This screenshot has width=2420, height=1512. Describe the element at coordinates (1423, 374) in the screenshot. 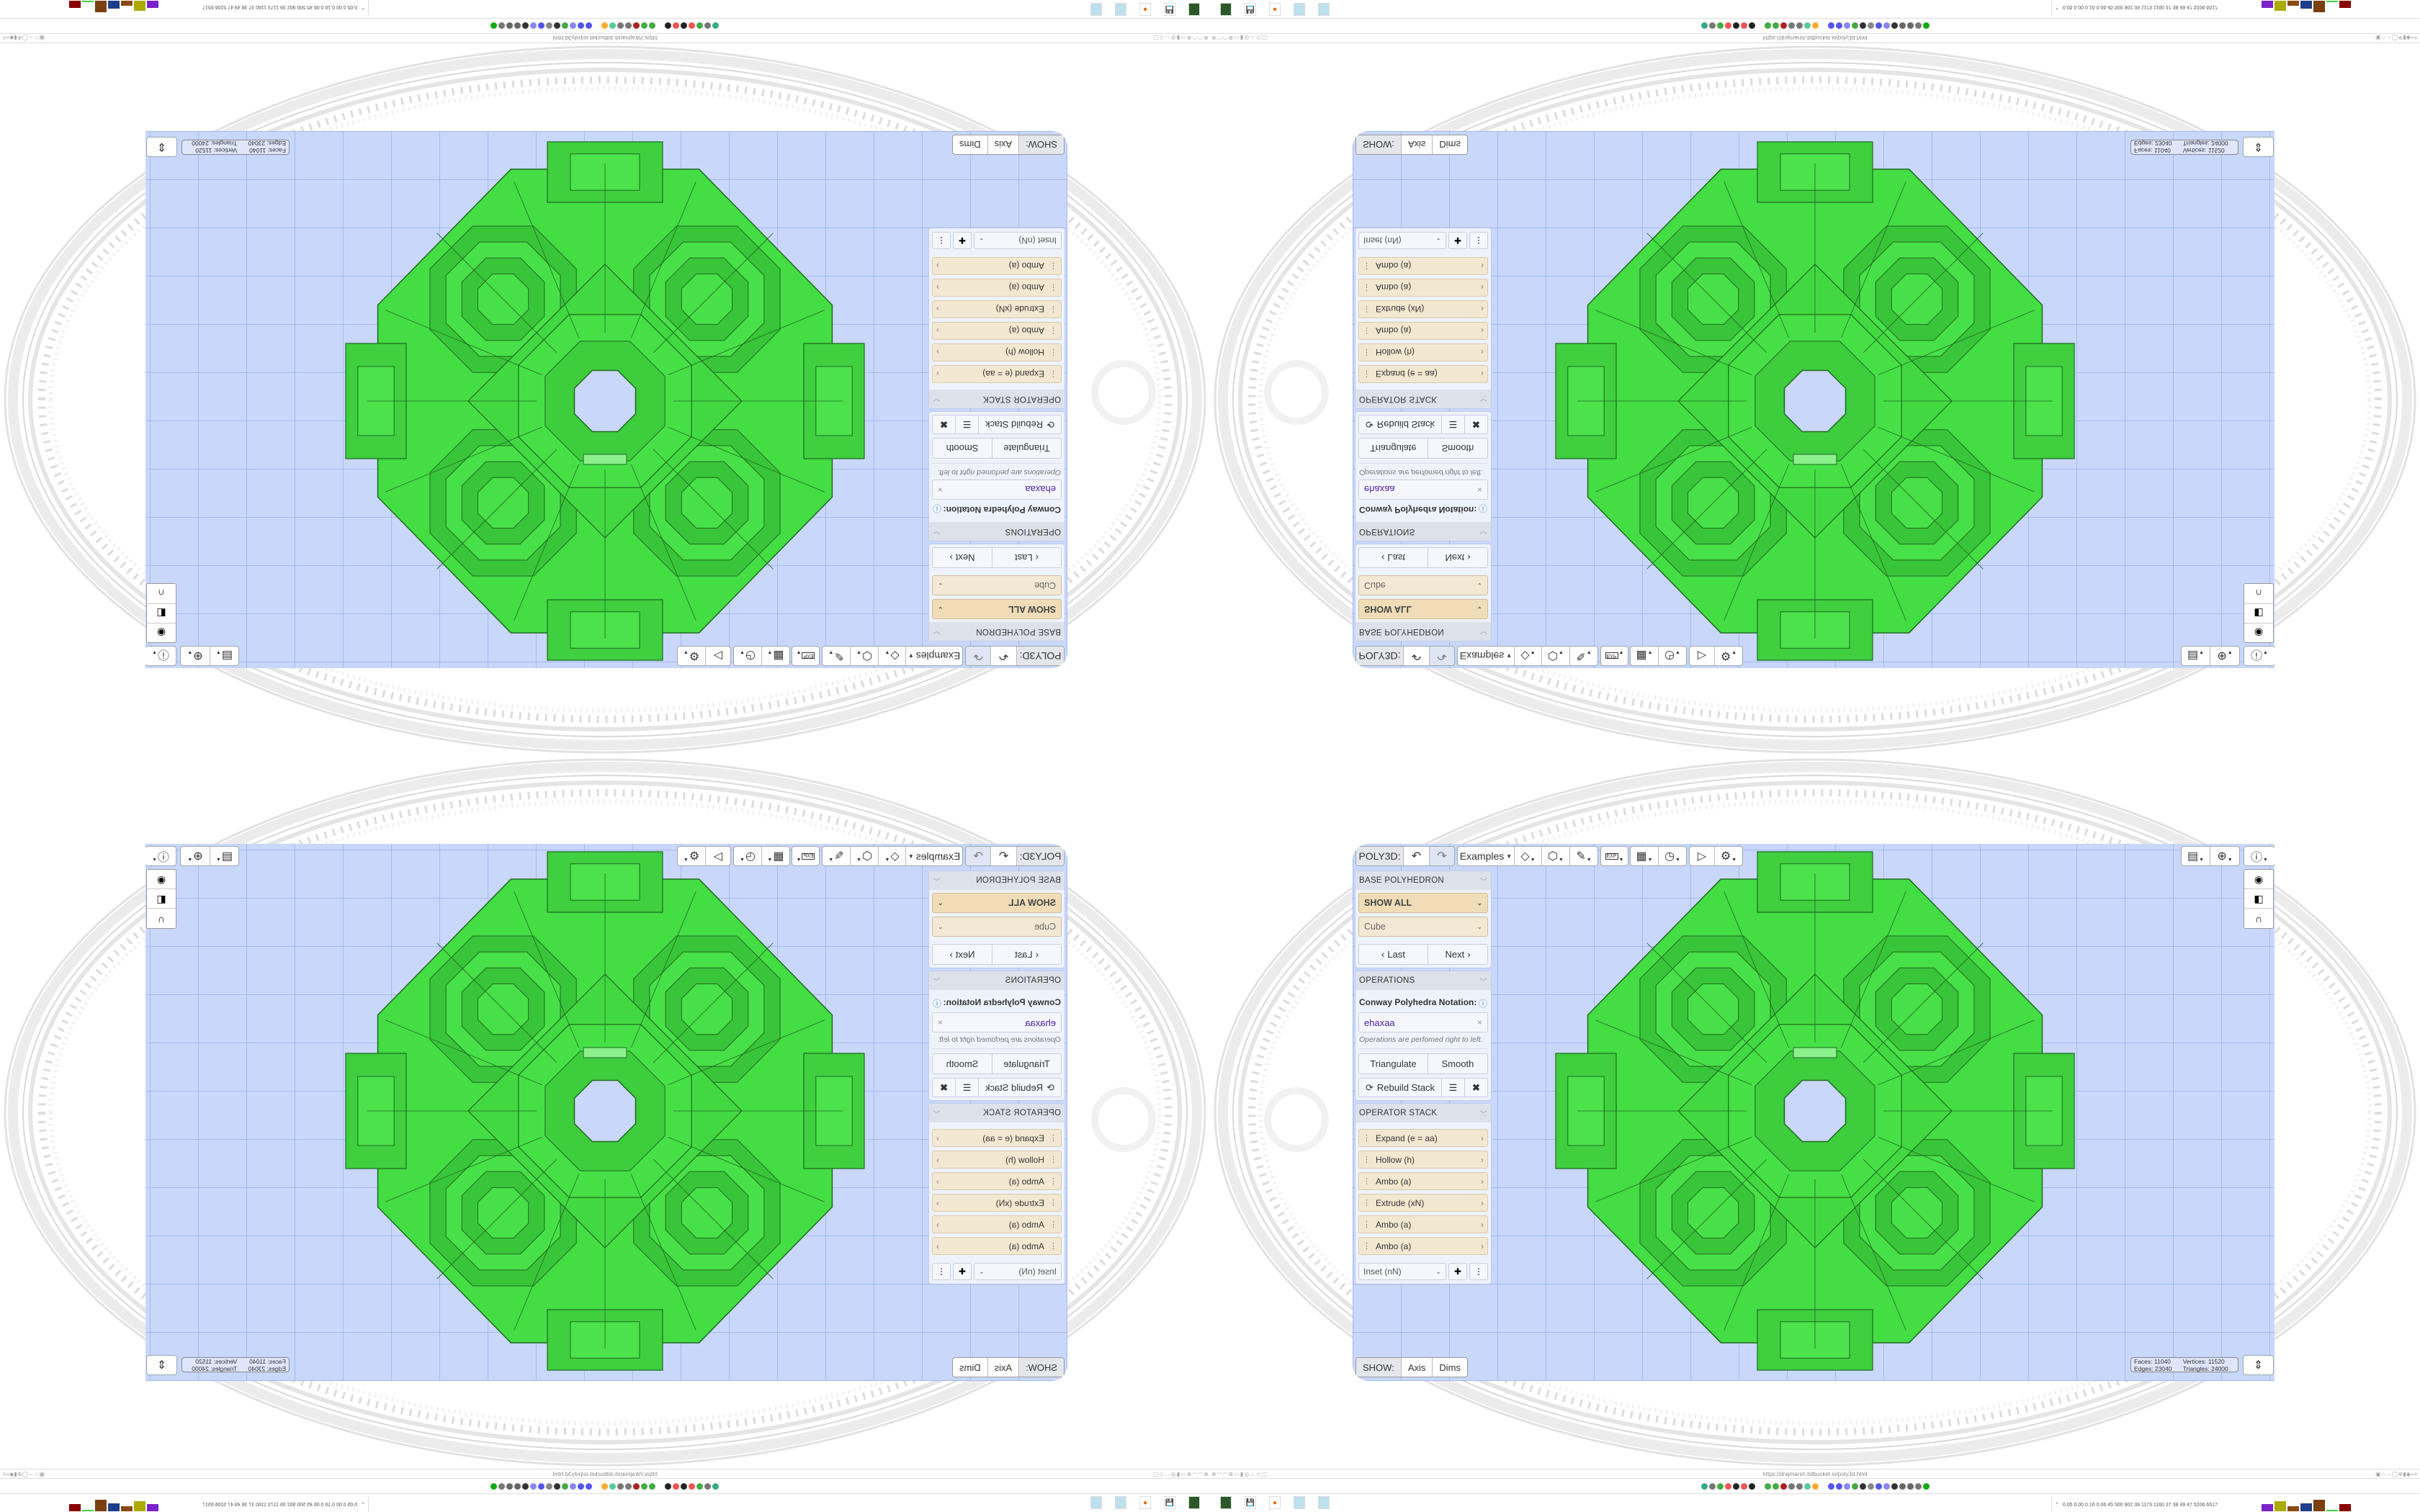

I see `operator-stack-item: ⋮ Expand (e = aa) ›` at that location.